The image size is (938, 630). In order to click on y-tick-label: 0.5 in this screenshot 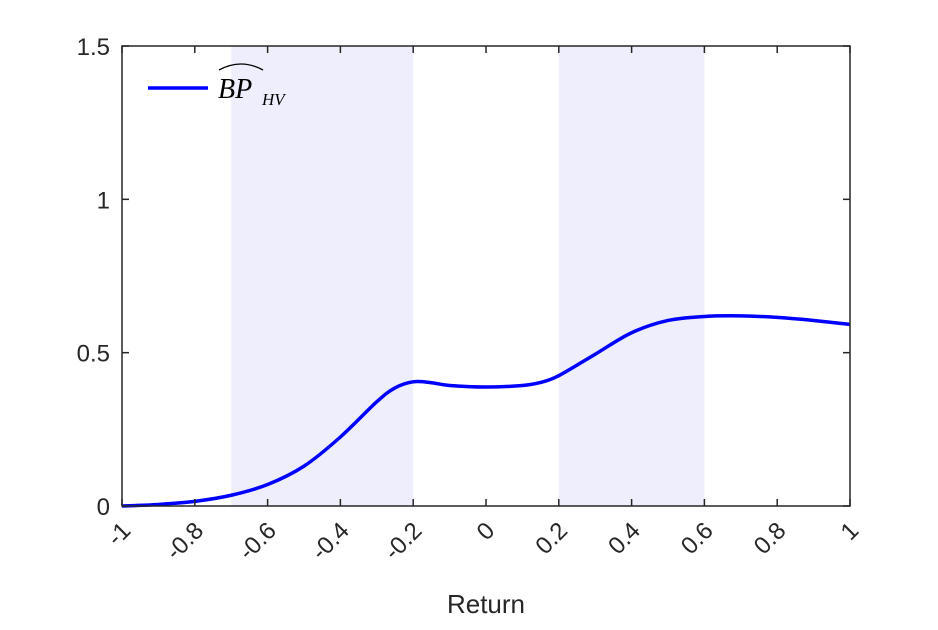, I will do `click(93, 354)`.